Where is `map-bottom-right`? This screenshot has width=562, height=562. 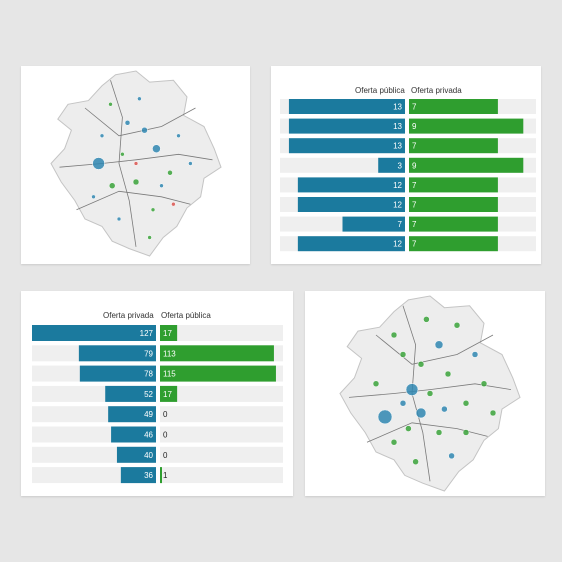 map-bottom-right is located at coordinates (430, 393).